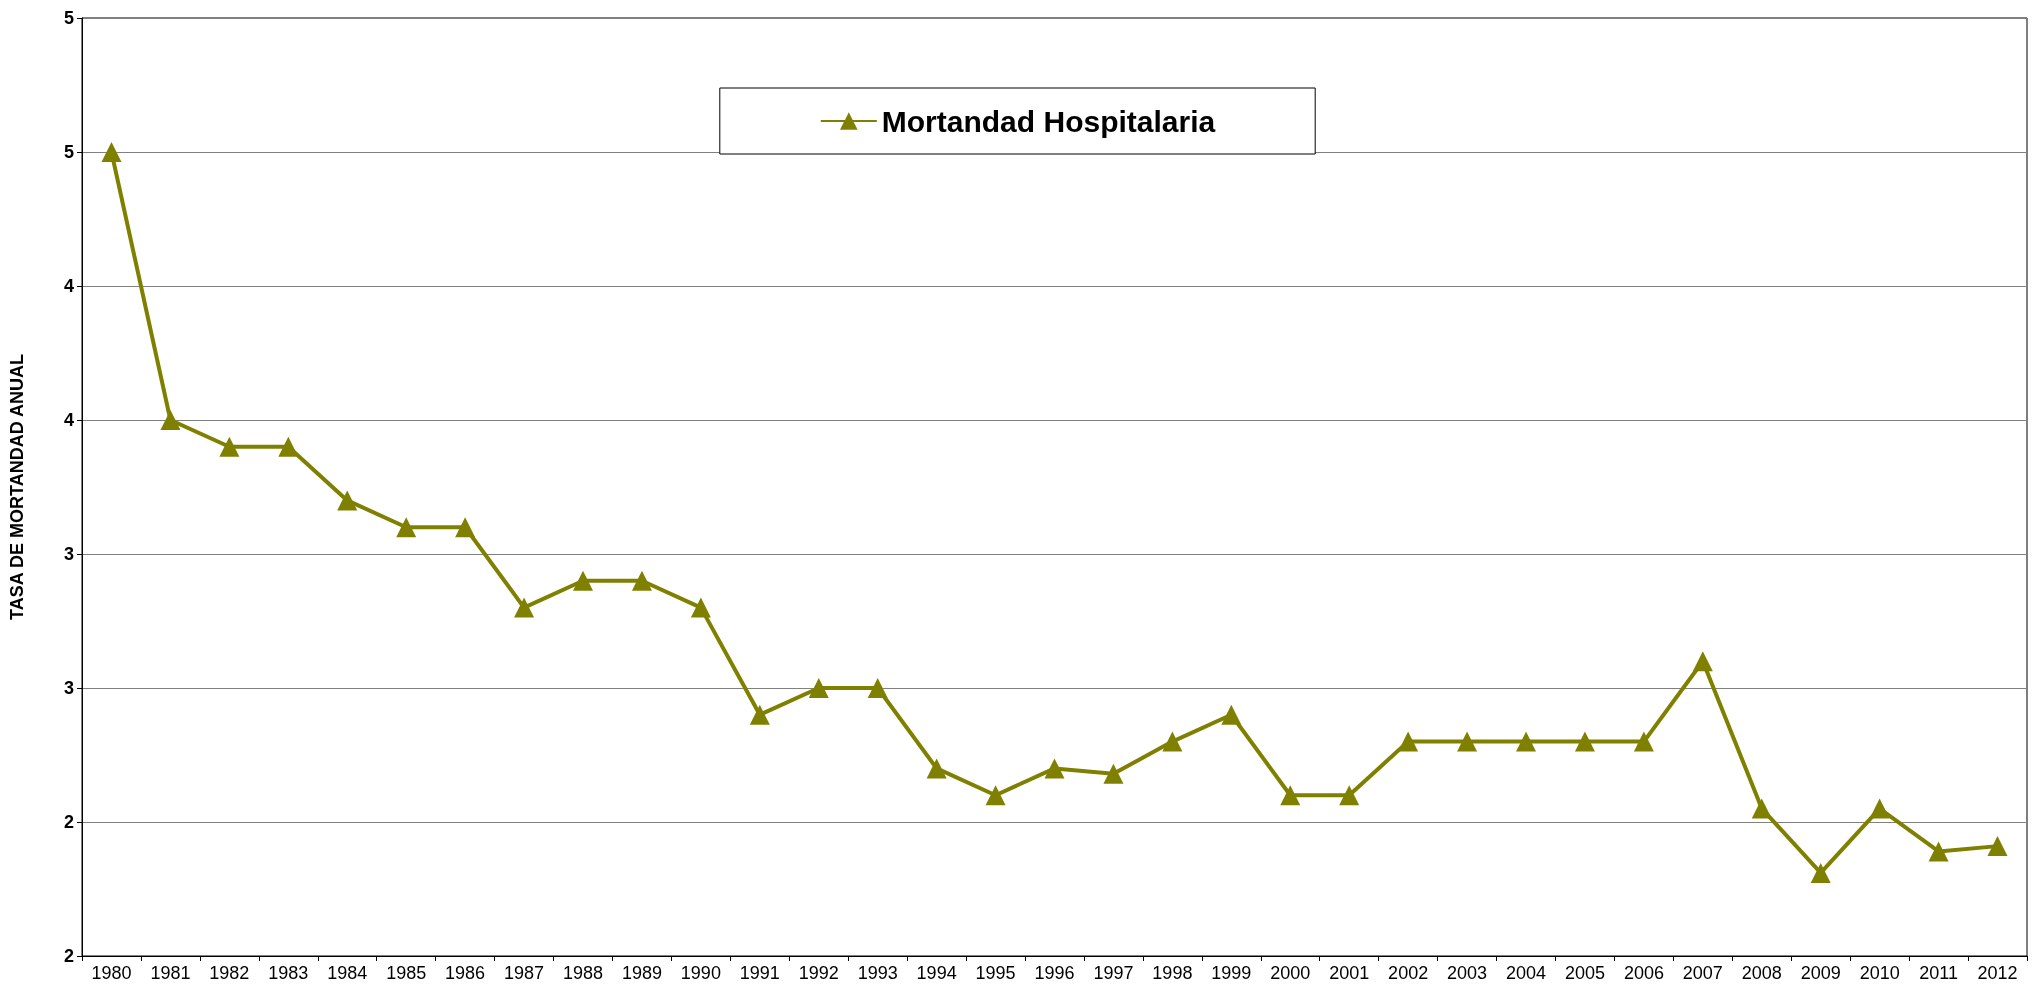  Describe the element at coordinates (818, 973) in the screenshot. I see `x-tick-label: 1992` at that location.